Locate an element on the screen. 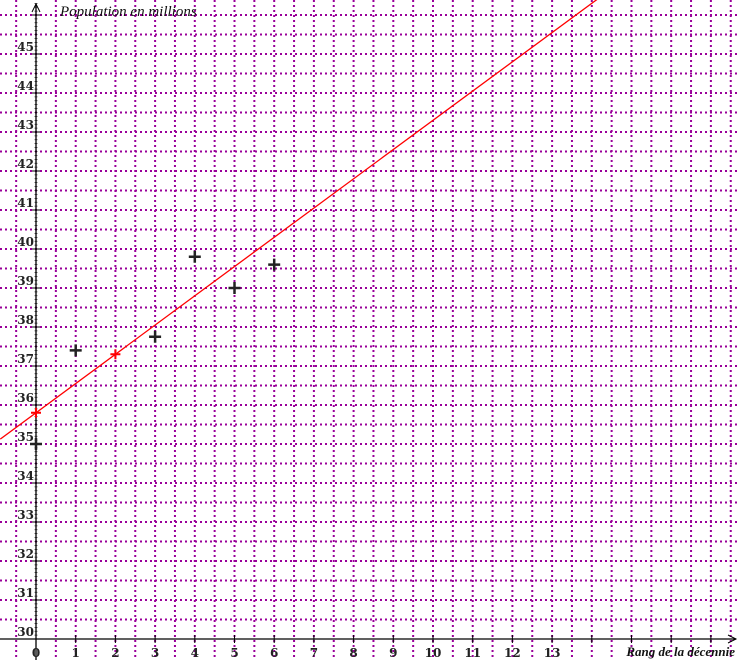 The image size is (738, 660). x-tick-label: 4 is located at coordinates (195, 653).